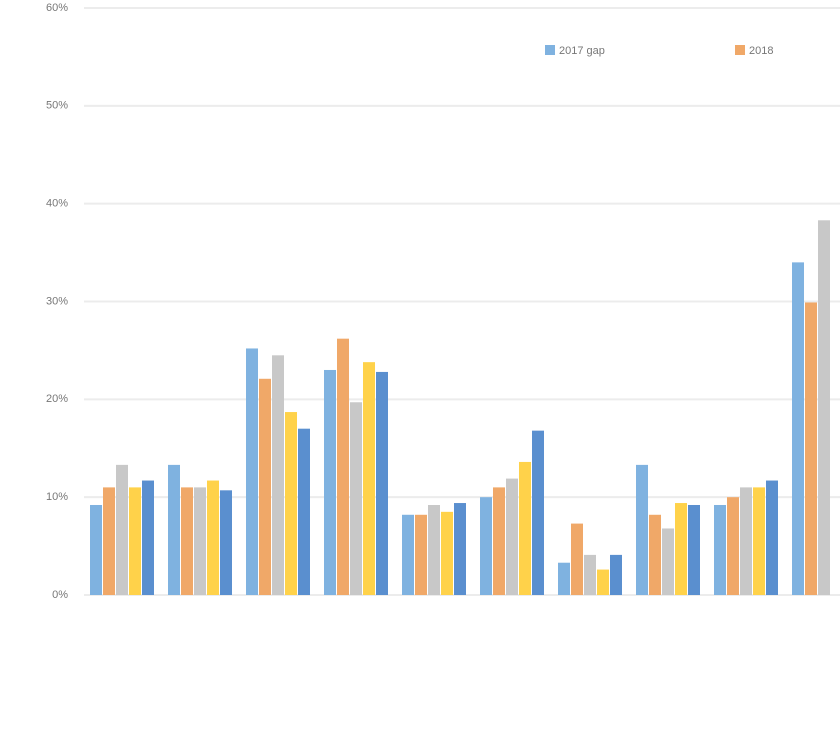 The height and width of the screenshot is (756, 840). I want to click on y-tick-label: 50%, so click(57, 106).